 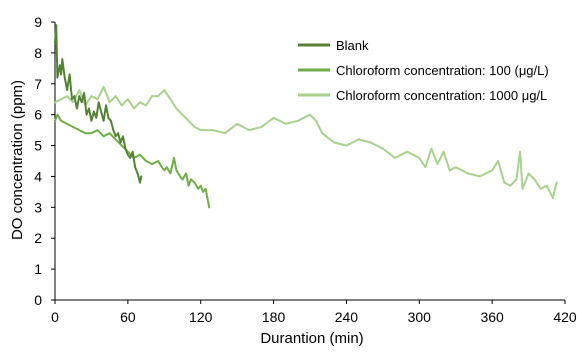 I want to click on legend-label: Chloroform concentration: 1000 μg/L, so click(x=441, y=95).